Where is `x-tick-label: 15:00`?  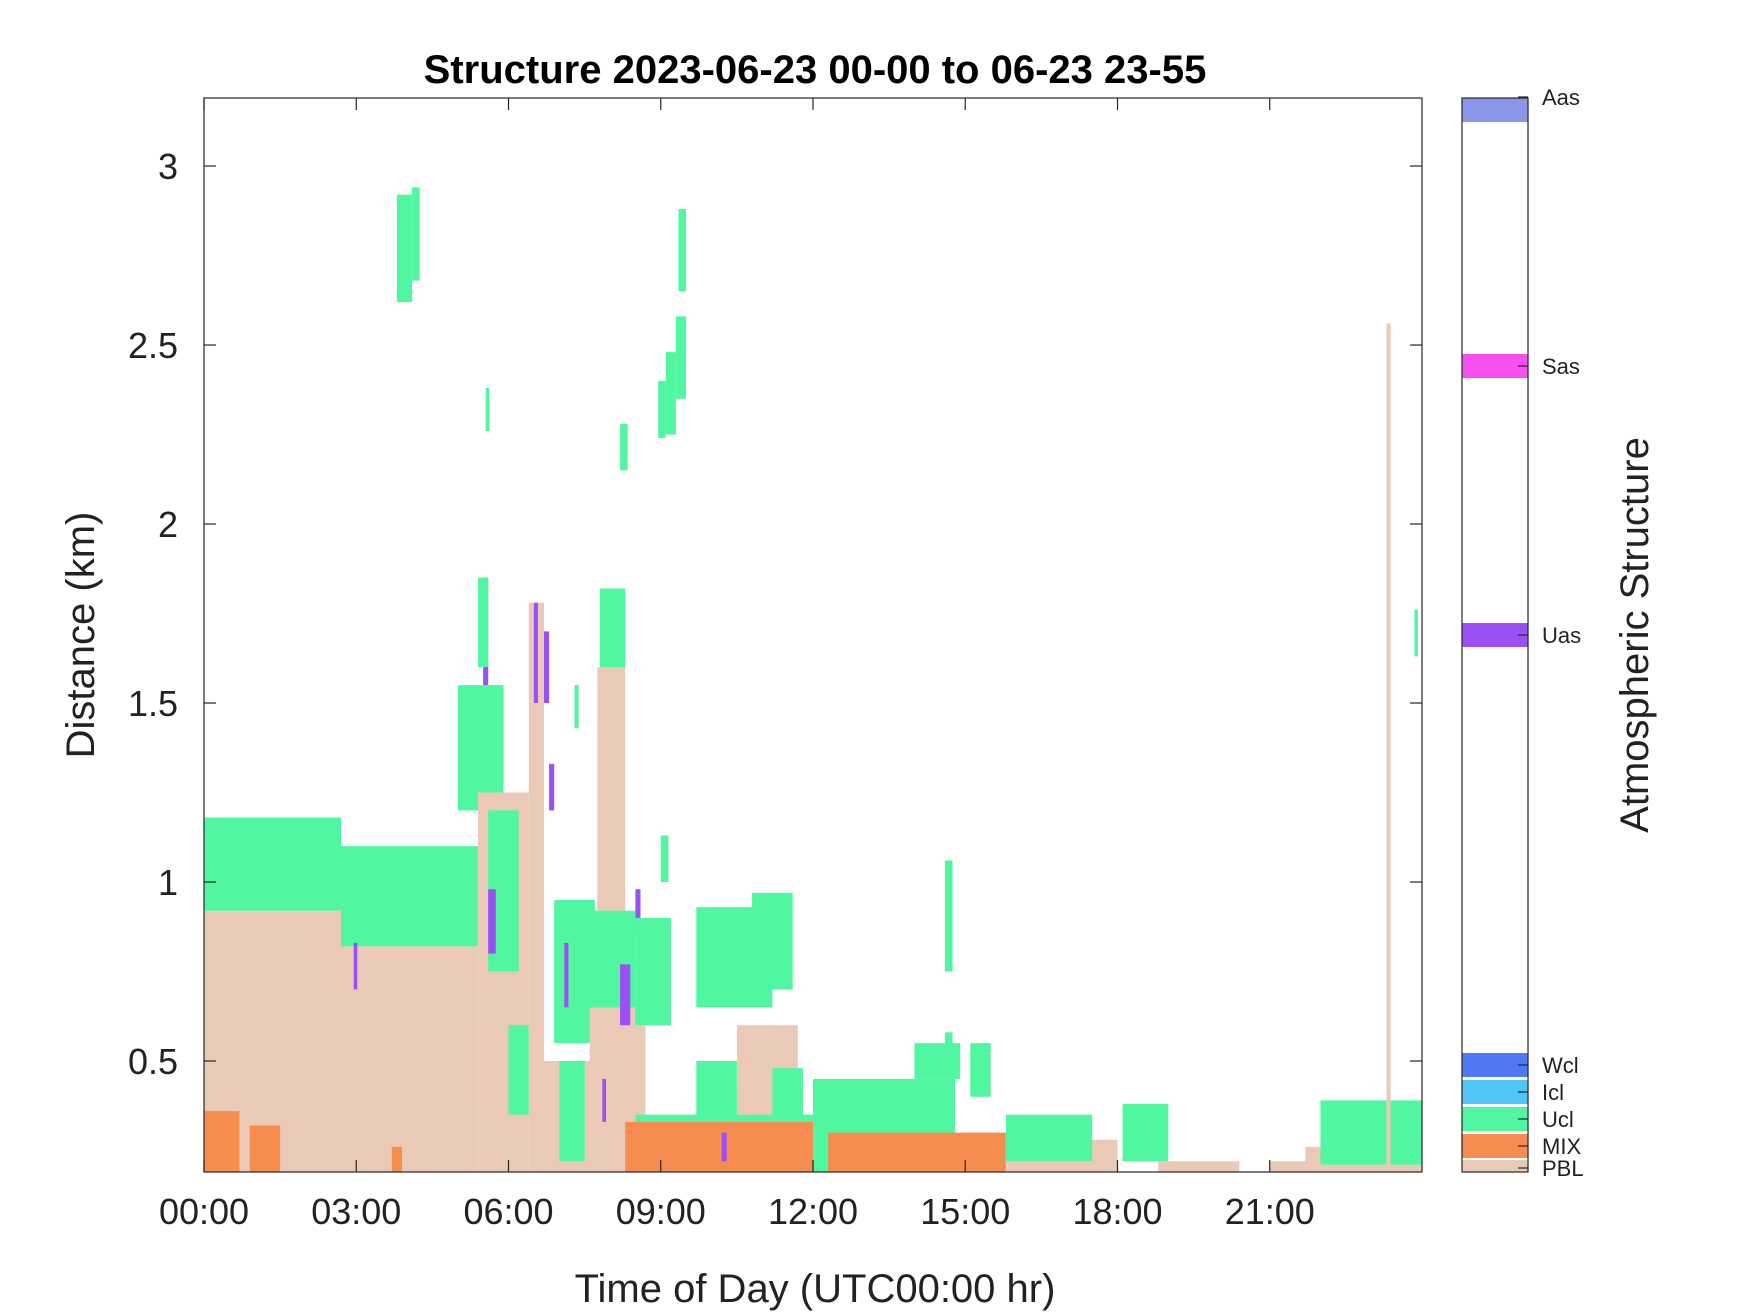
x-tick-label: 15:00 is located at coordinates (965, 1211).